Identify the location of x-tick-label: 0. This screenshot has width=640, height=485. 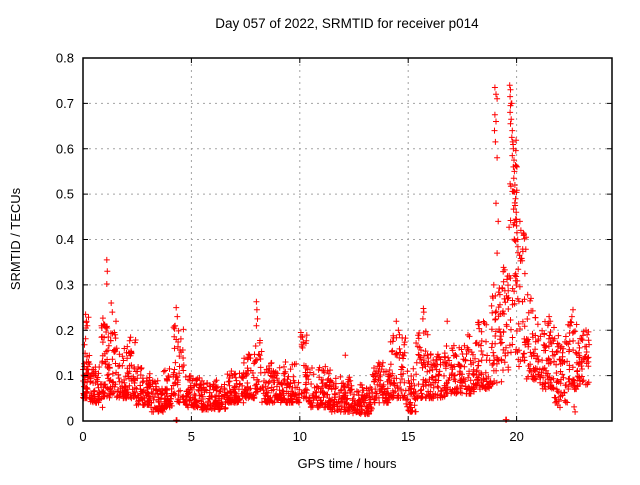
(82, 436).